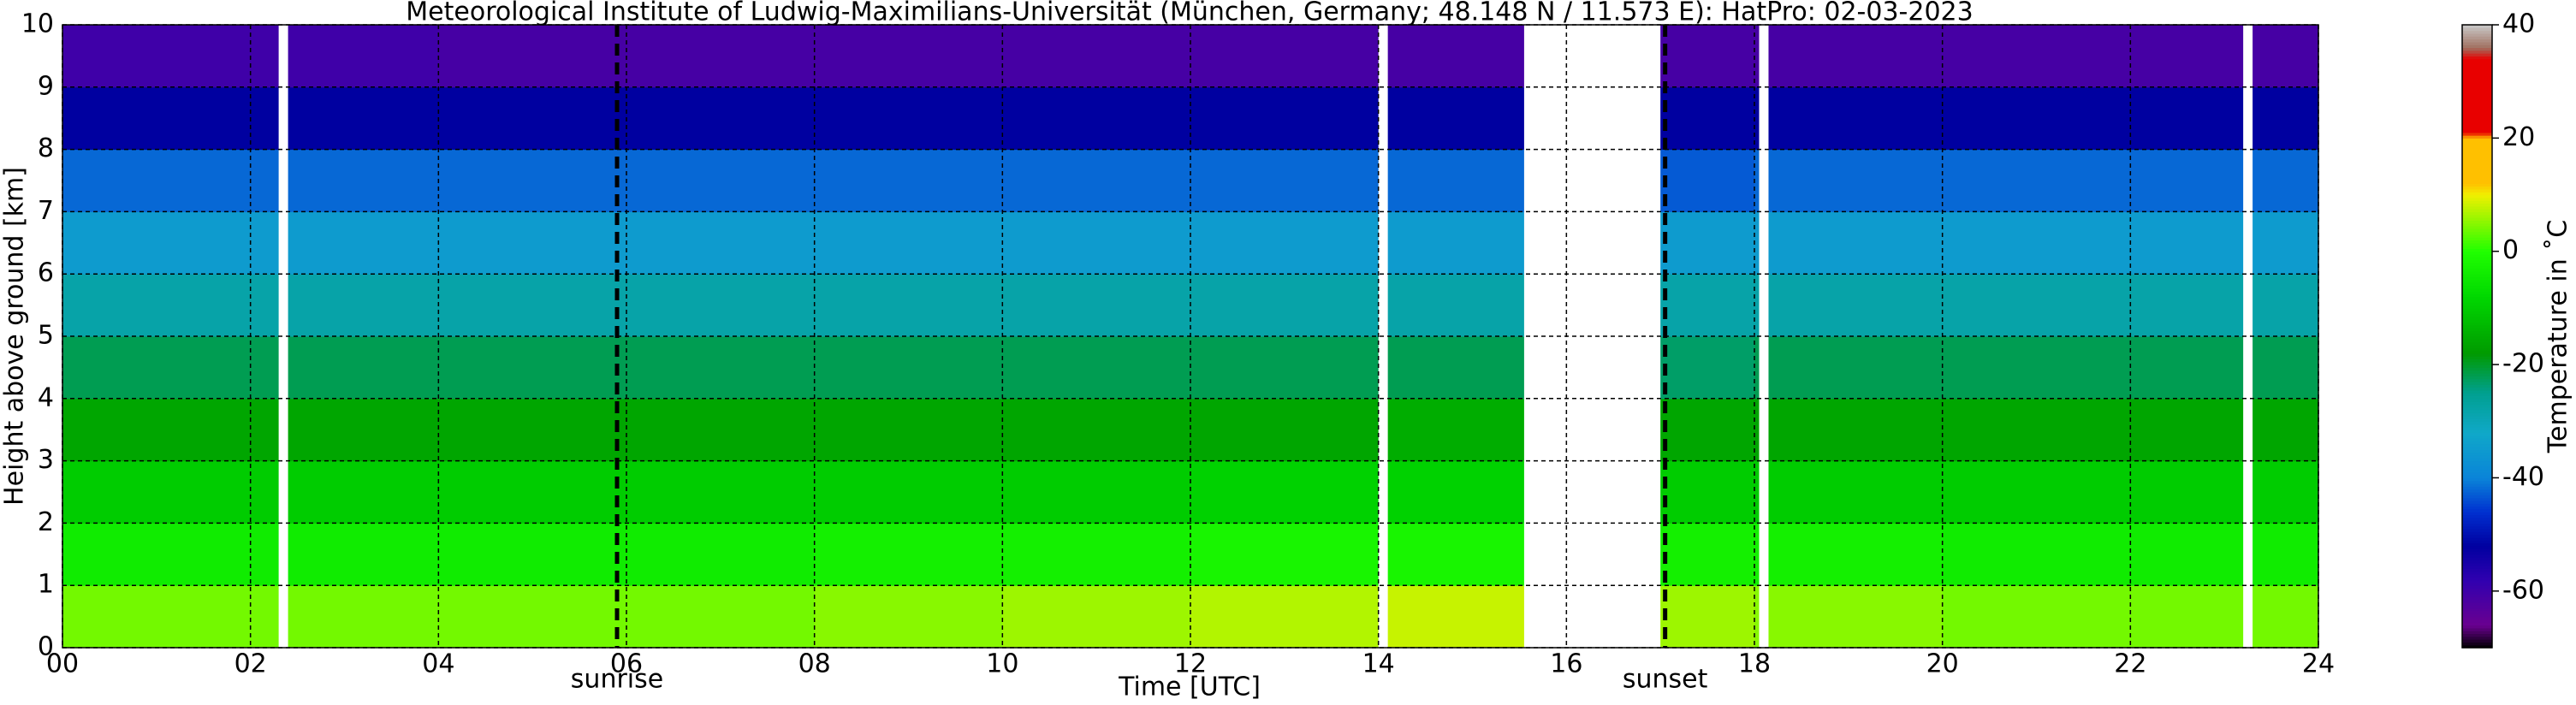 Image resolution: width=2576 pixels, height=705 pixels. What do you see at coordinates (1378, 664) in the screenshot?
I see `x-tick-label: 14` at bounding box center [1378, 664].